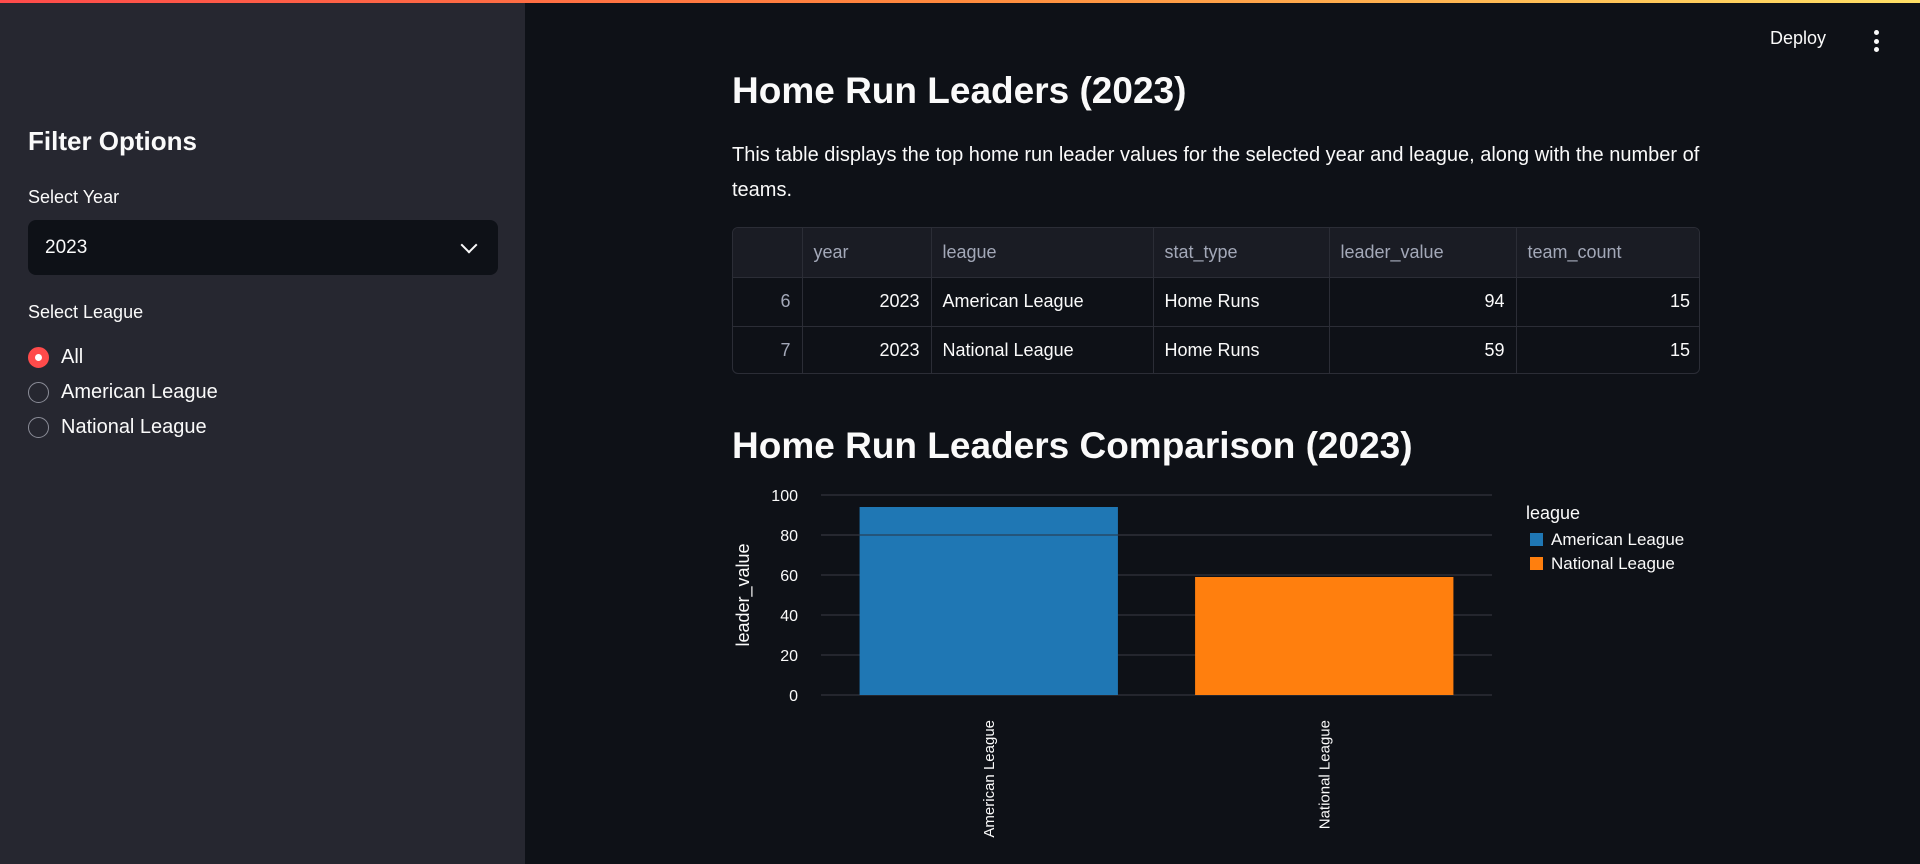 This screenshot has width=1920, height=864. What do you see at coordinates (959, 90) in the screenshot?
I see `page-title: Home Run Leaders (2023)` at bounding box center [959, 90].